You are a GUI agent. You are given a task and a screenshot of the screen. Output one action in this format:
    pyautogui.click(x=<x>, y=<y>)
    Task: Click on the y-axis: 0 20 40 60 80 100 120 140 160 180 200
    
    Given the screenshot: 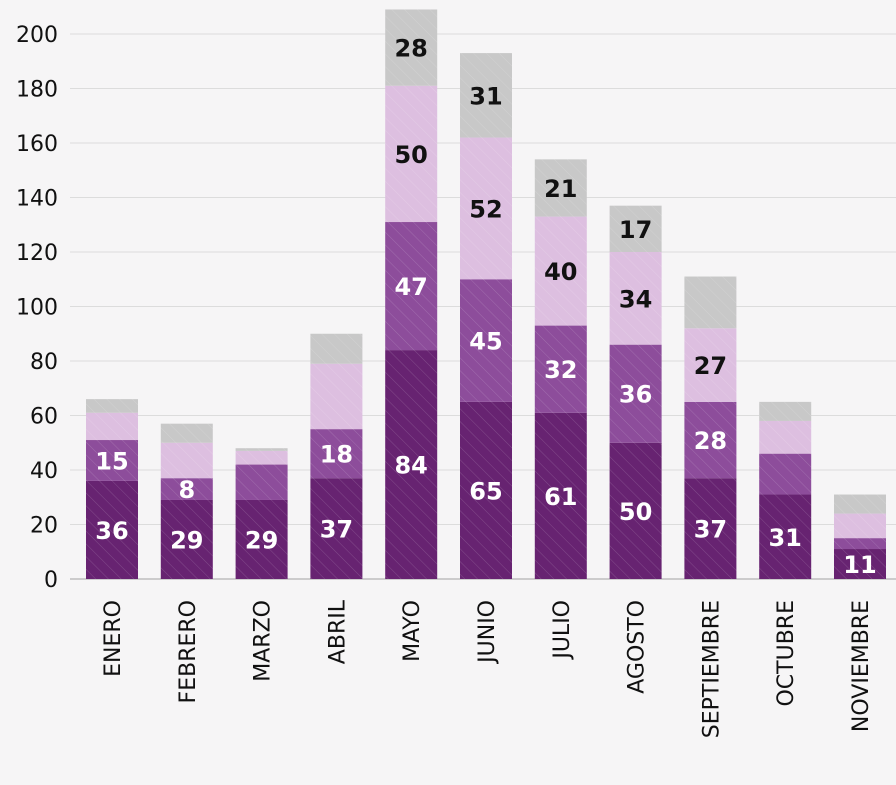 What is the action you would take?
    pyautogui.click(x=37, y=308)
    